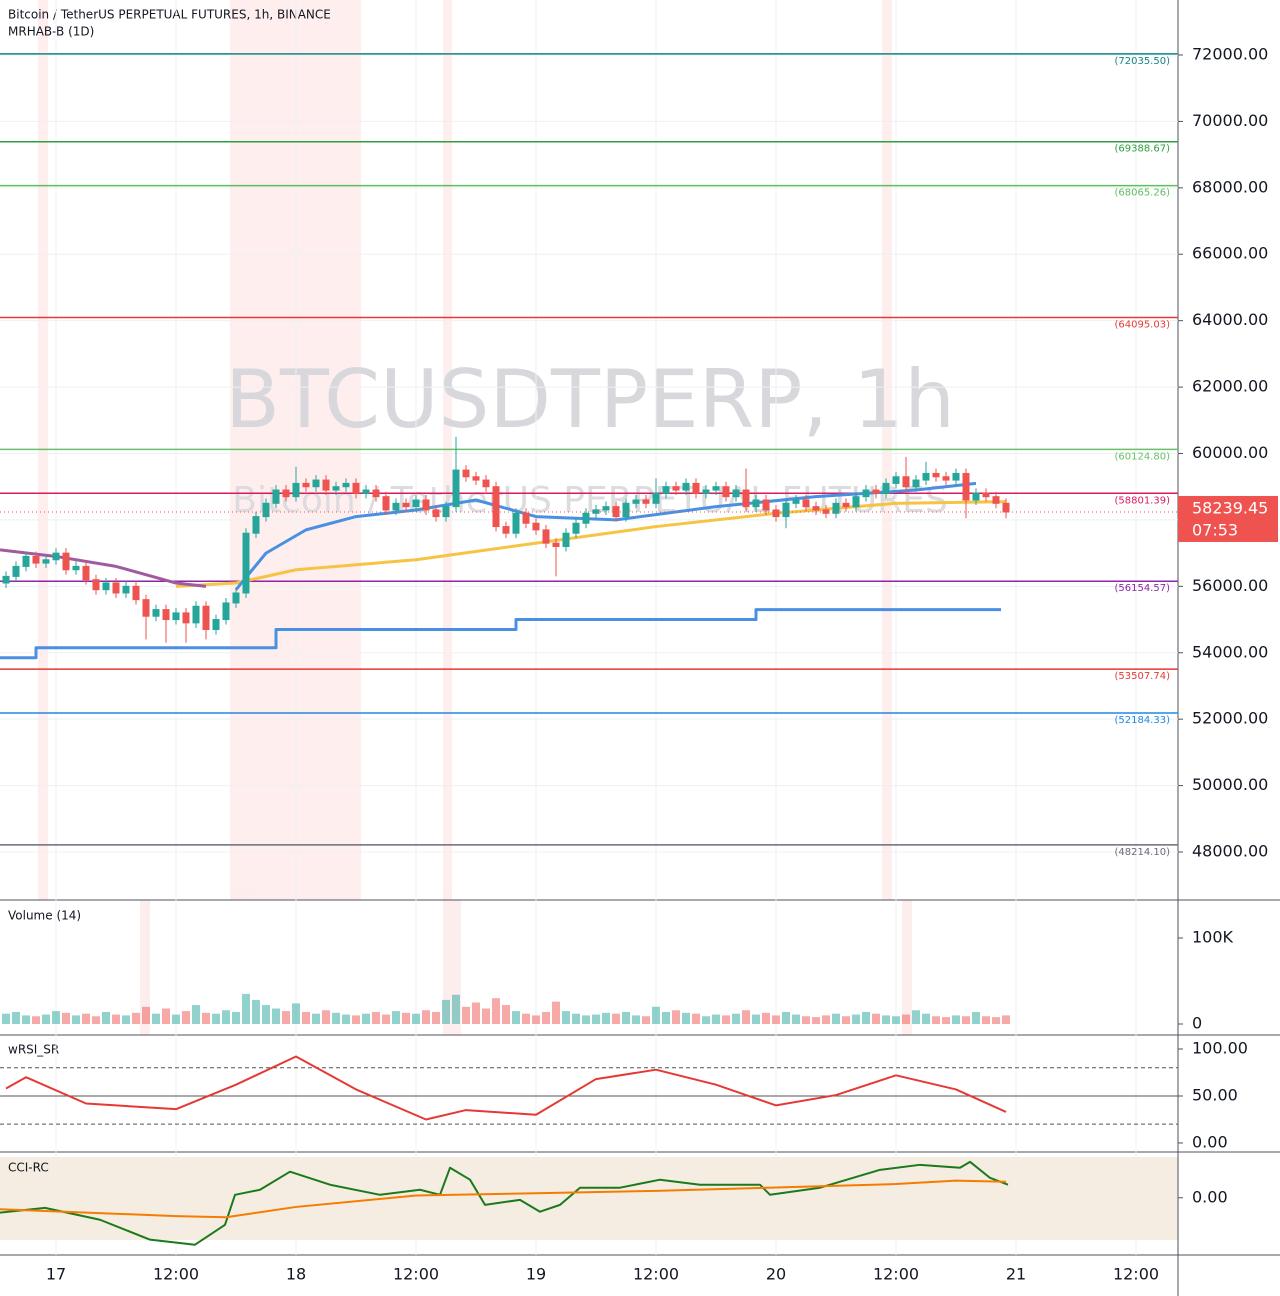  Describe the element at coordinates (503, 1199) in the screenshot. I see `indicator-line` at that location.